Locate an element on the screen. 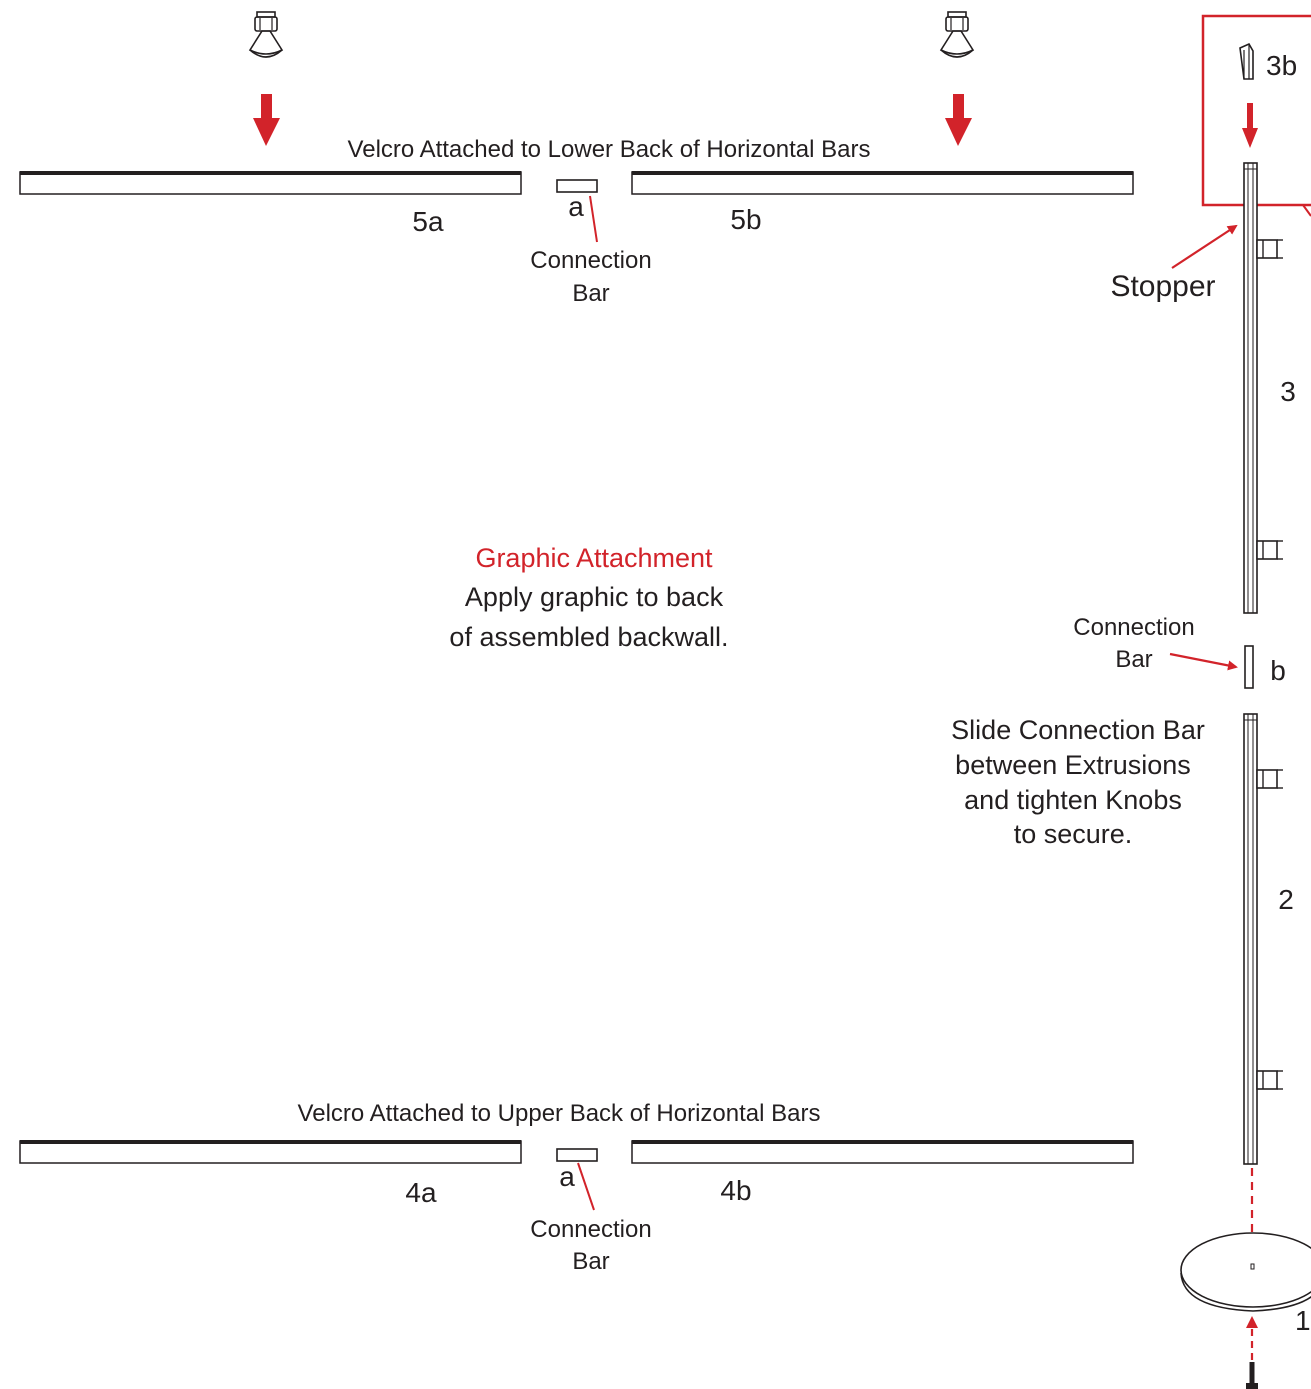 This screenshot has height=1389, width=1311. horizontal-bar-5a is located at coordinates (270, 183).